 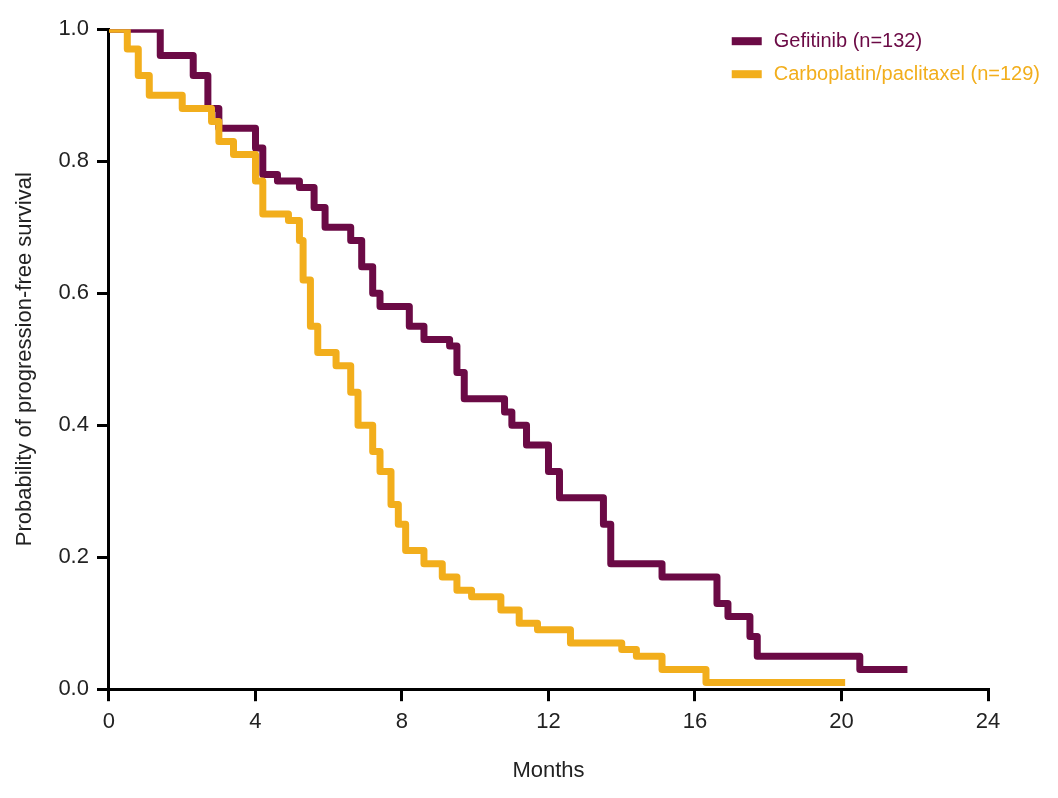 What do you see at coordinates (109, 721) in the screenshot?
I see `x-tick-label: 0` at bounding box center [109, 721].